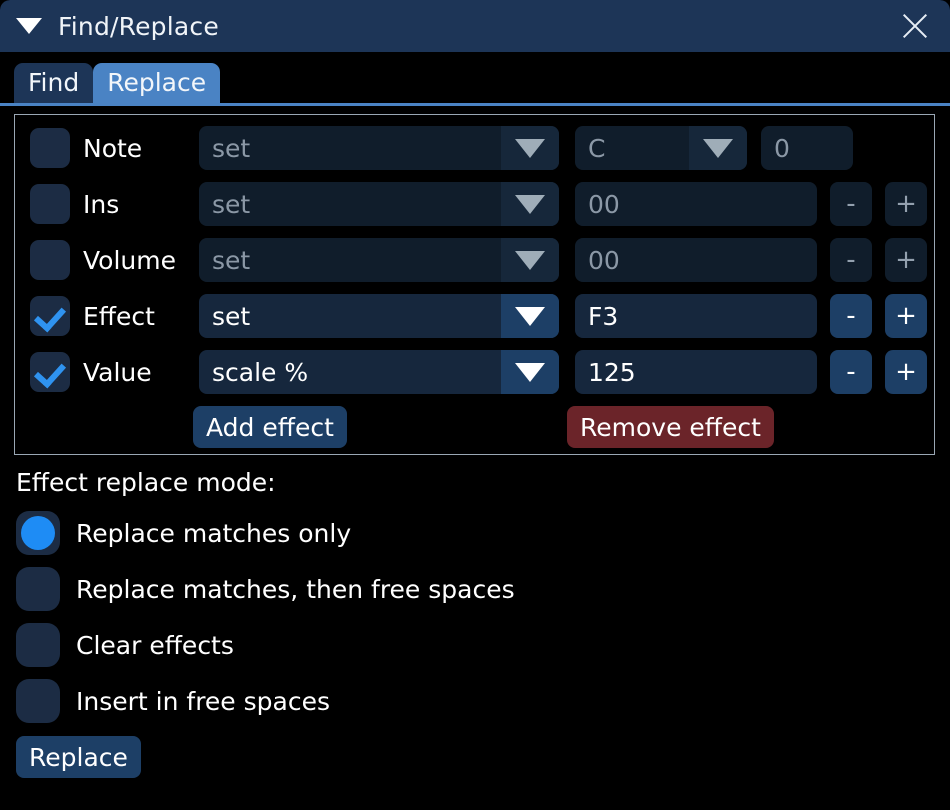 Image resolution: width=950 pixels, height=810 pixels. What do you see at coordinates (260, 372) in the screenshot?
I see `value-operation-value: scale %` at bounding box center [260, 372].